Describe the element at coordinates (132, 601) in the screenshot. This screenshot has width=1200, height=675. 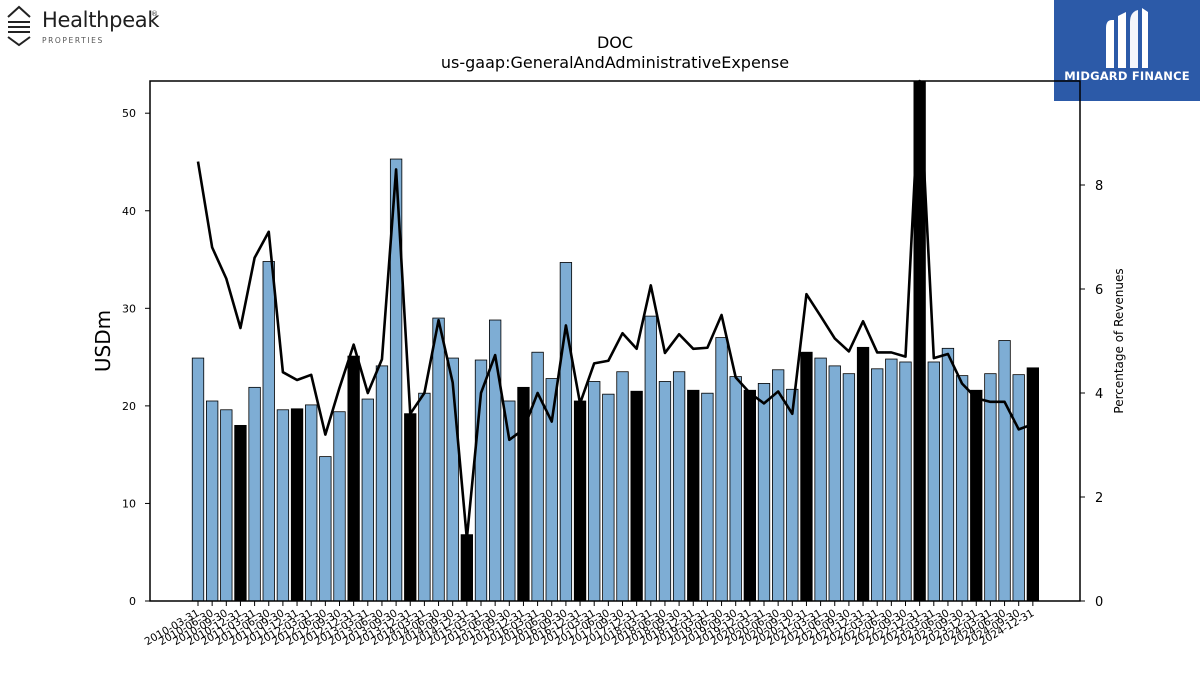
I see `y-tick-label: 0` at that location.